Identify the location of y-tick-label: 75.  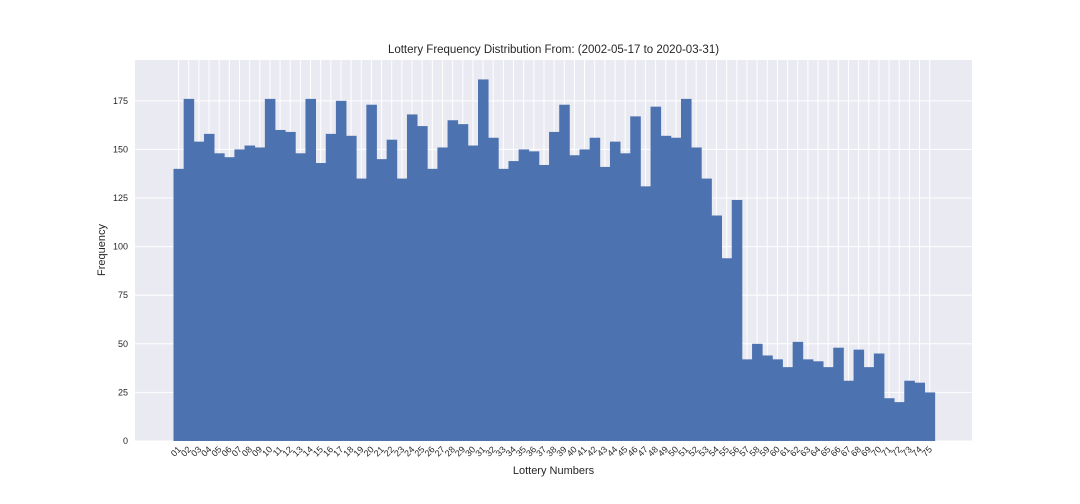
(123, 295).